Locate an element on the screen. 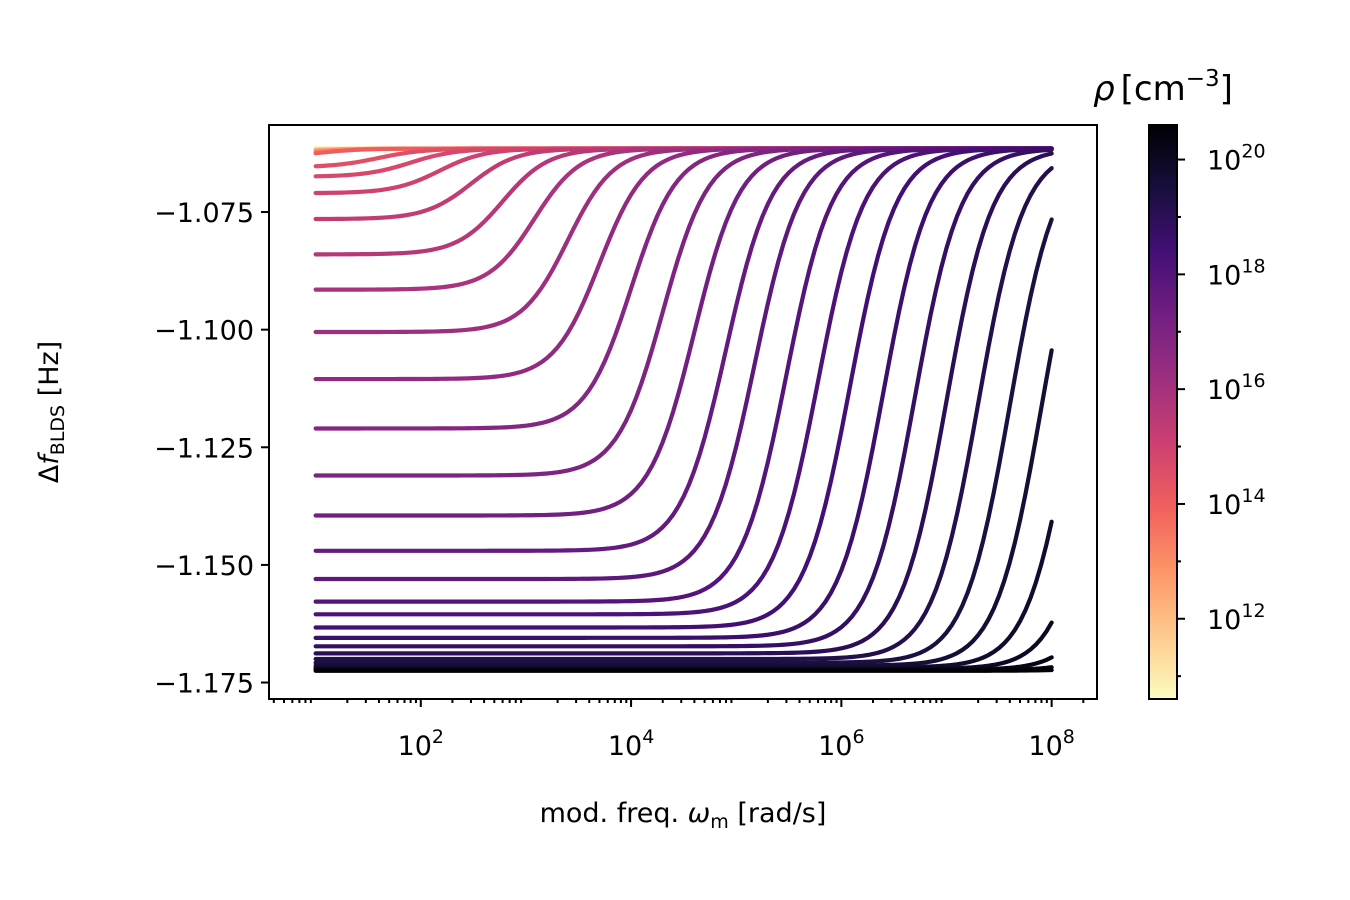  y-axis-ticks: −1.075 −1.100 −1.125 −1.150 −1.175 is located at coordinates (211, 449).